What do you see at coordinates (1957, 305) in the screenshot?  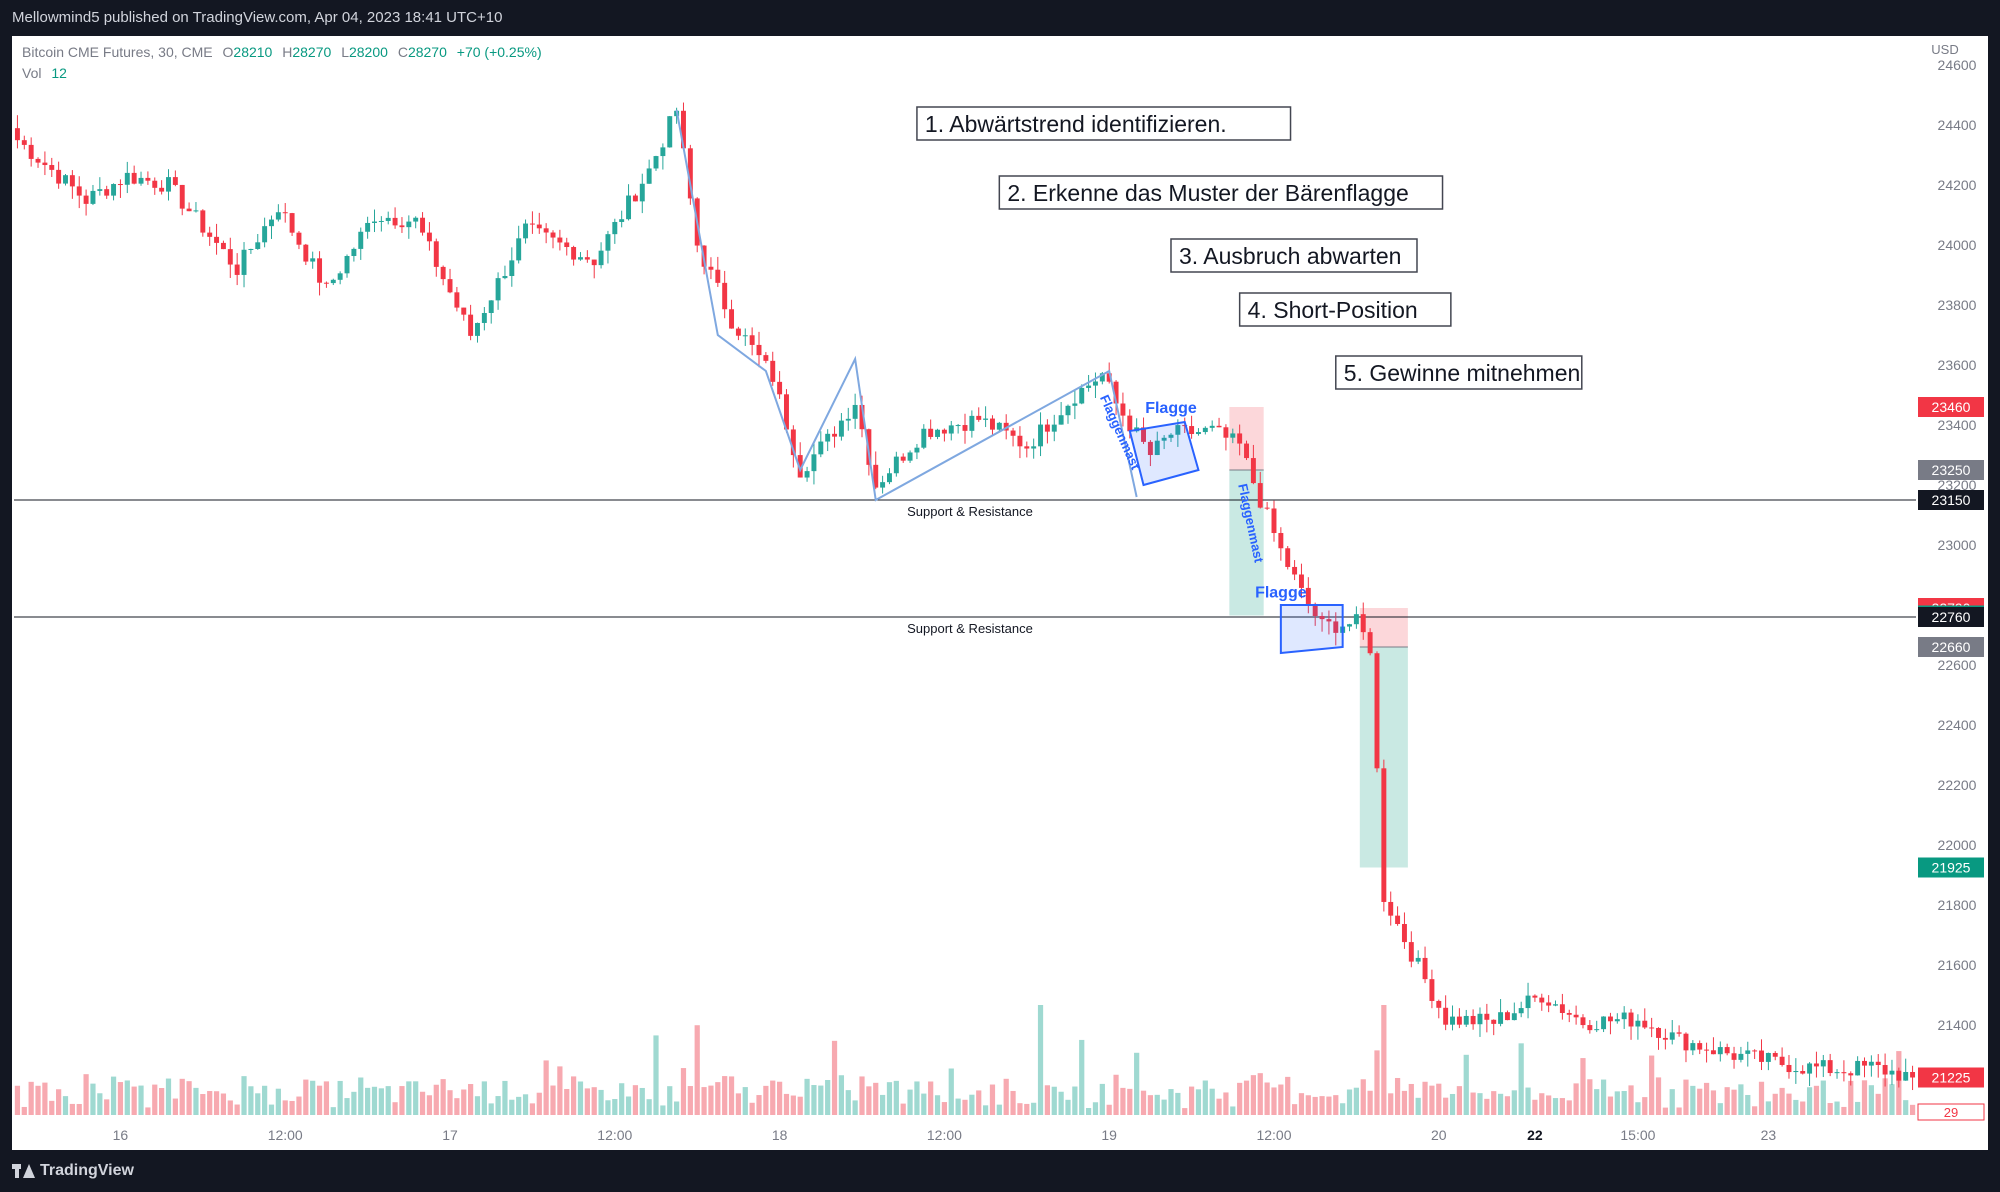 I see `price-tick-label: 23800` at bounding box center [1957, 305].